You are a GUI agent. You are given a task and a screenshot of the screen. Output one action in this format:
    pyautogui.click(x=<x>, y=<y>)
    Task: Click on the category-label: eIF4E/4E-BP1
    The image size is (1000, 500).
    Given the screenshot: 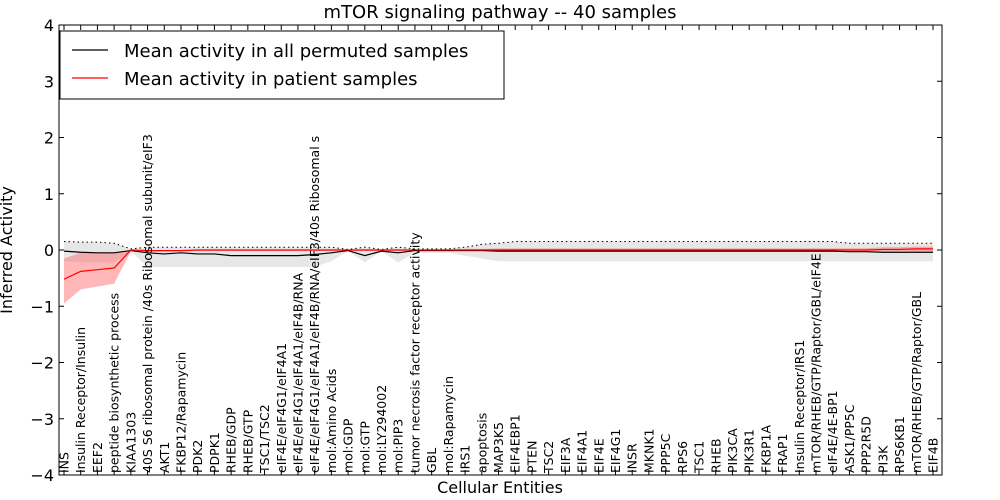 What is the action you would take?
    pyautogui.click(x=832, y=431)
    